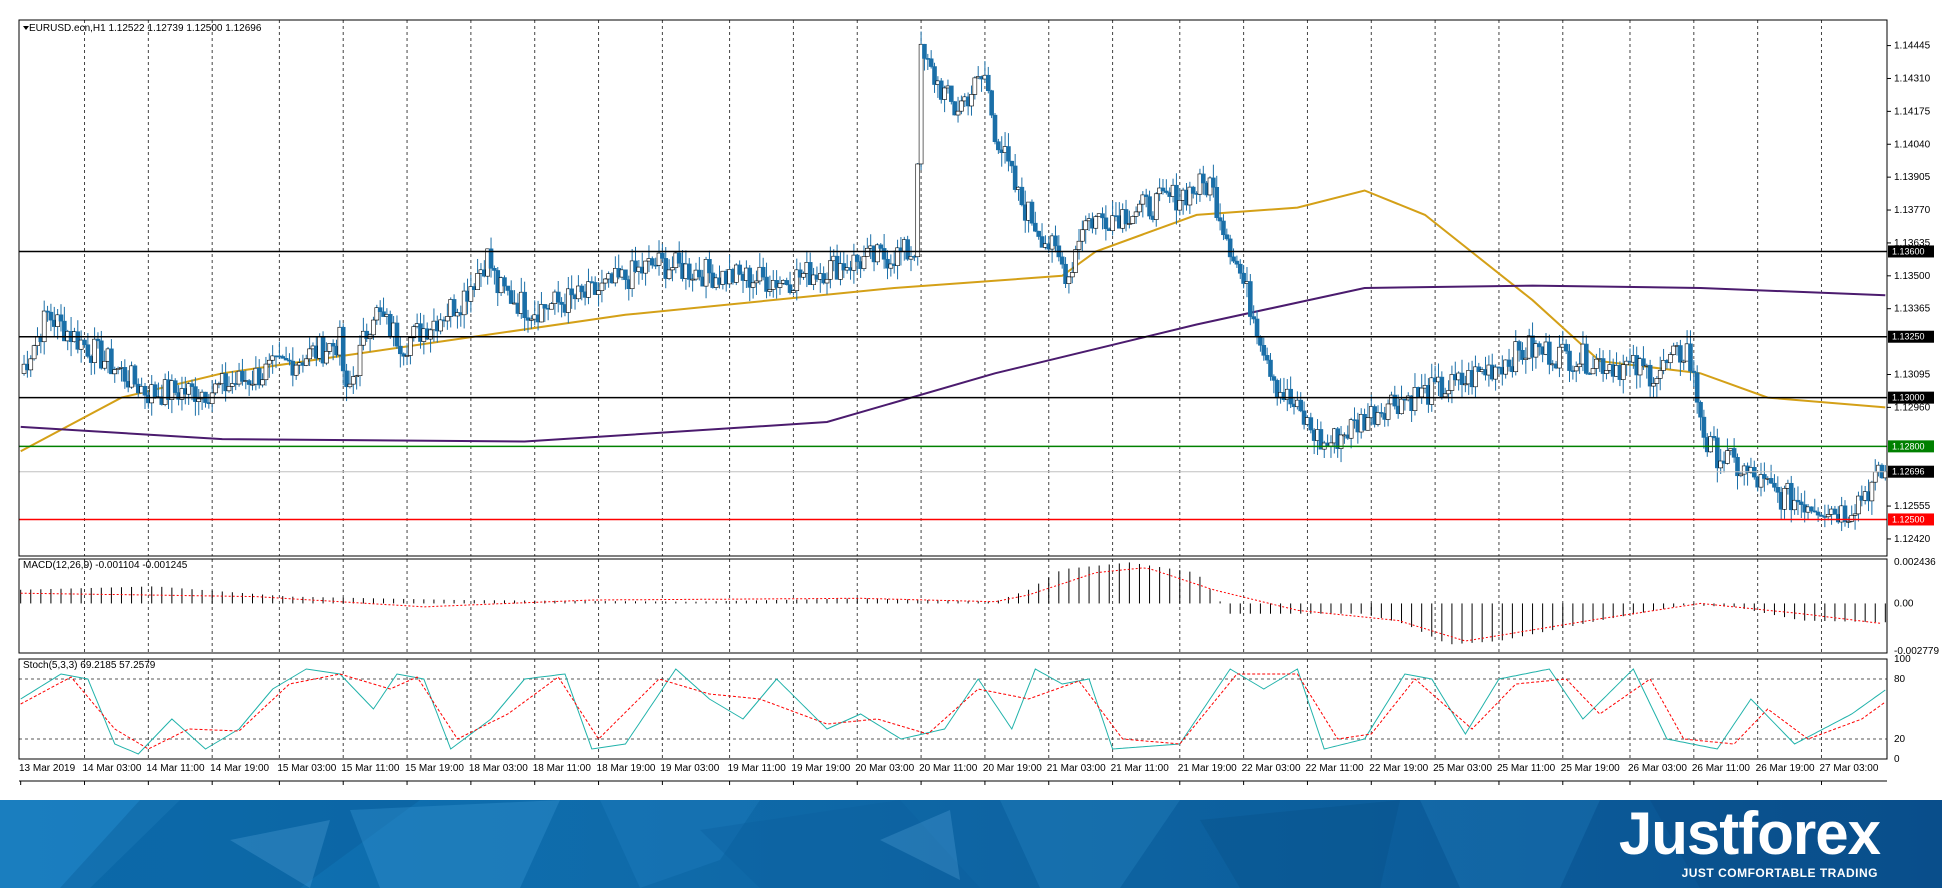  I want to click on time-label: 15 Mar 19:00, so click(434, 768).